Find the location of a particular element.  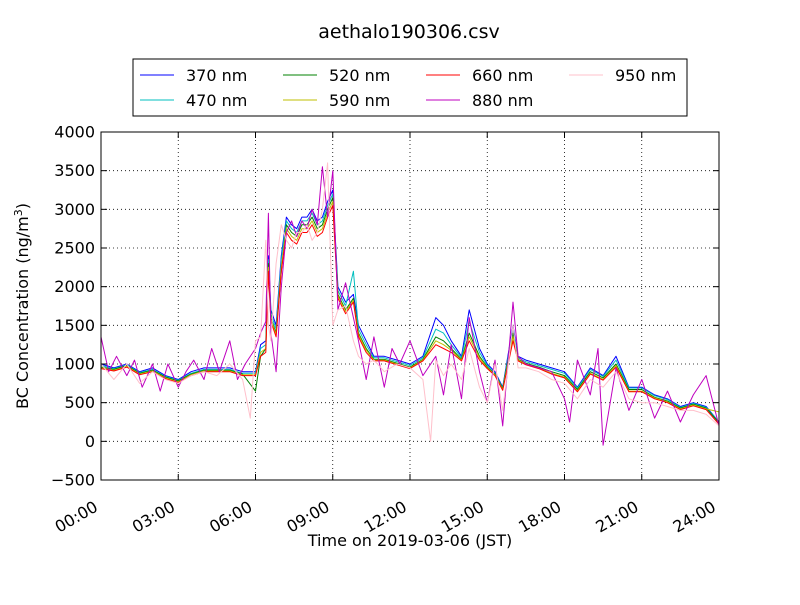

legend-label: 880 nm is located at coordinates (502, 100).